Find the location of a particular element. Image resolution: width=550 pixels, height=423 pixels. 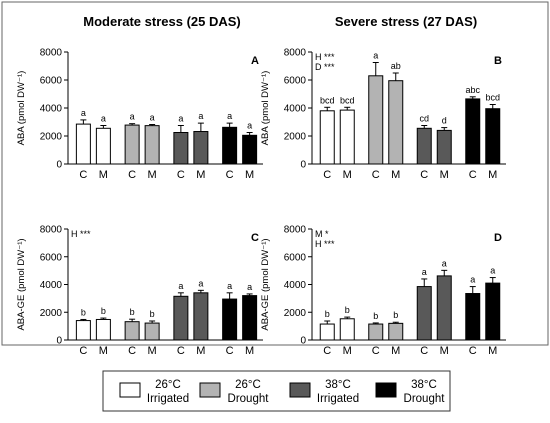

legend-label-line1: 38°C is located at coordinates (424, 385).